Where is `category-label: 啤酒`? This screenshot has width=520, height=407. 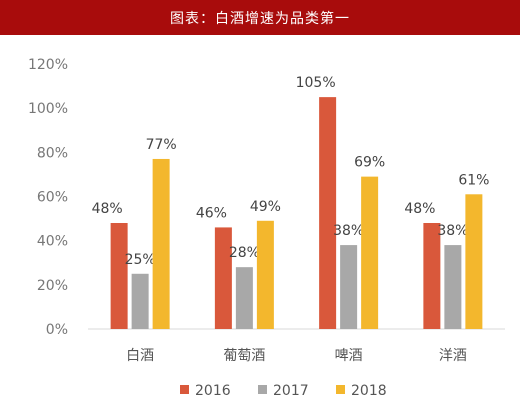
category-label: 啤酒 is located at coordinates (349, 356).